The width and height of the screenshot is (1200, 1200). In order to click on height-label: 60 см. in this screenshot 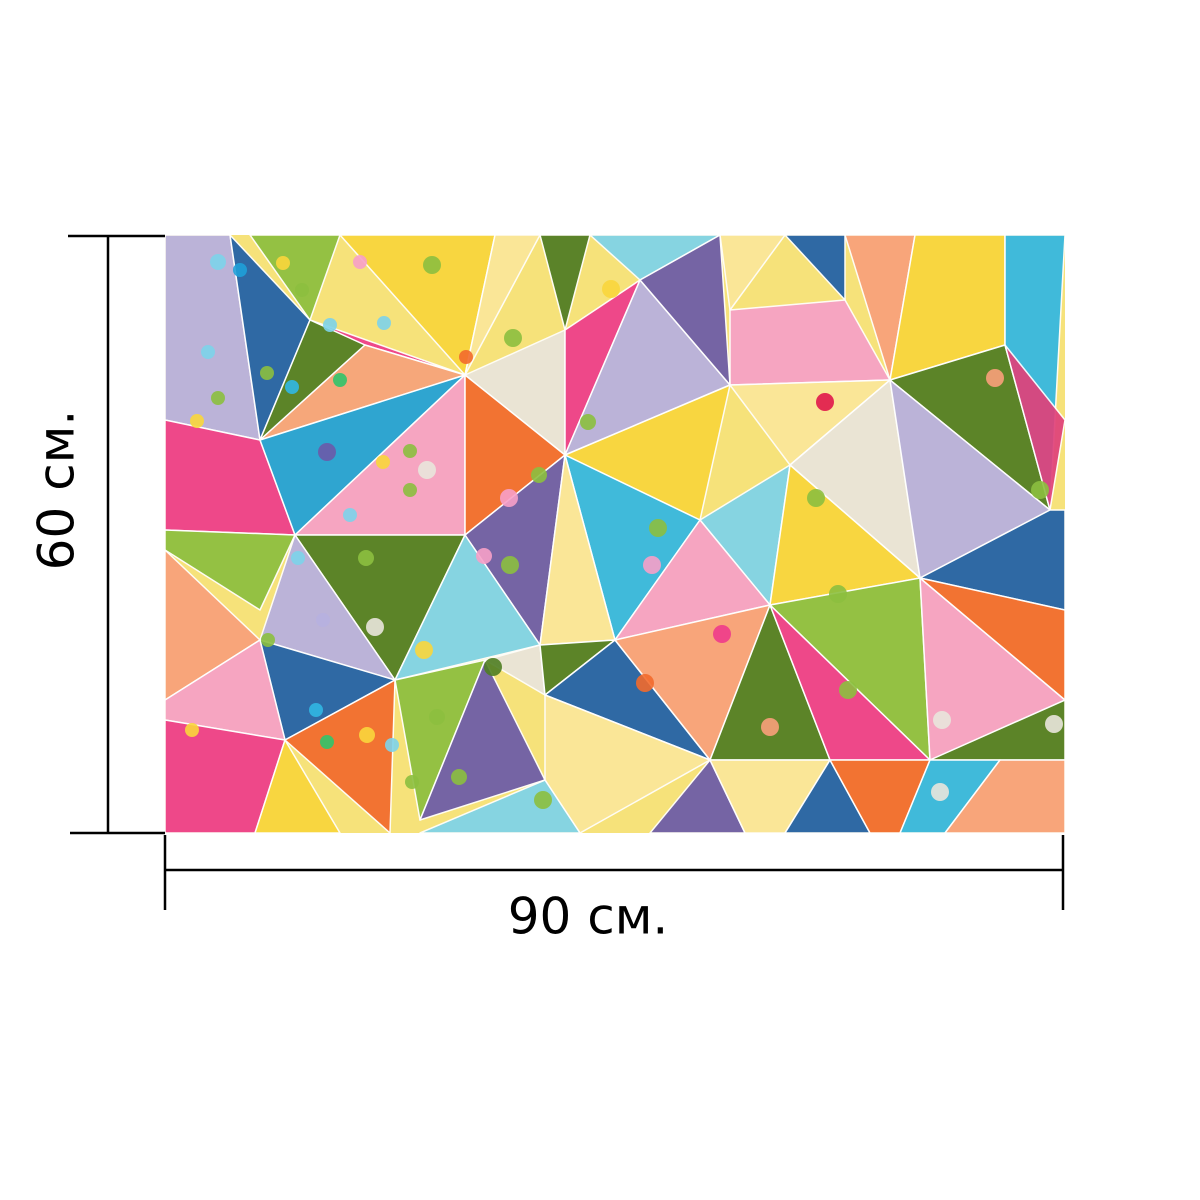, I will do `click(57, 490)`.